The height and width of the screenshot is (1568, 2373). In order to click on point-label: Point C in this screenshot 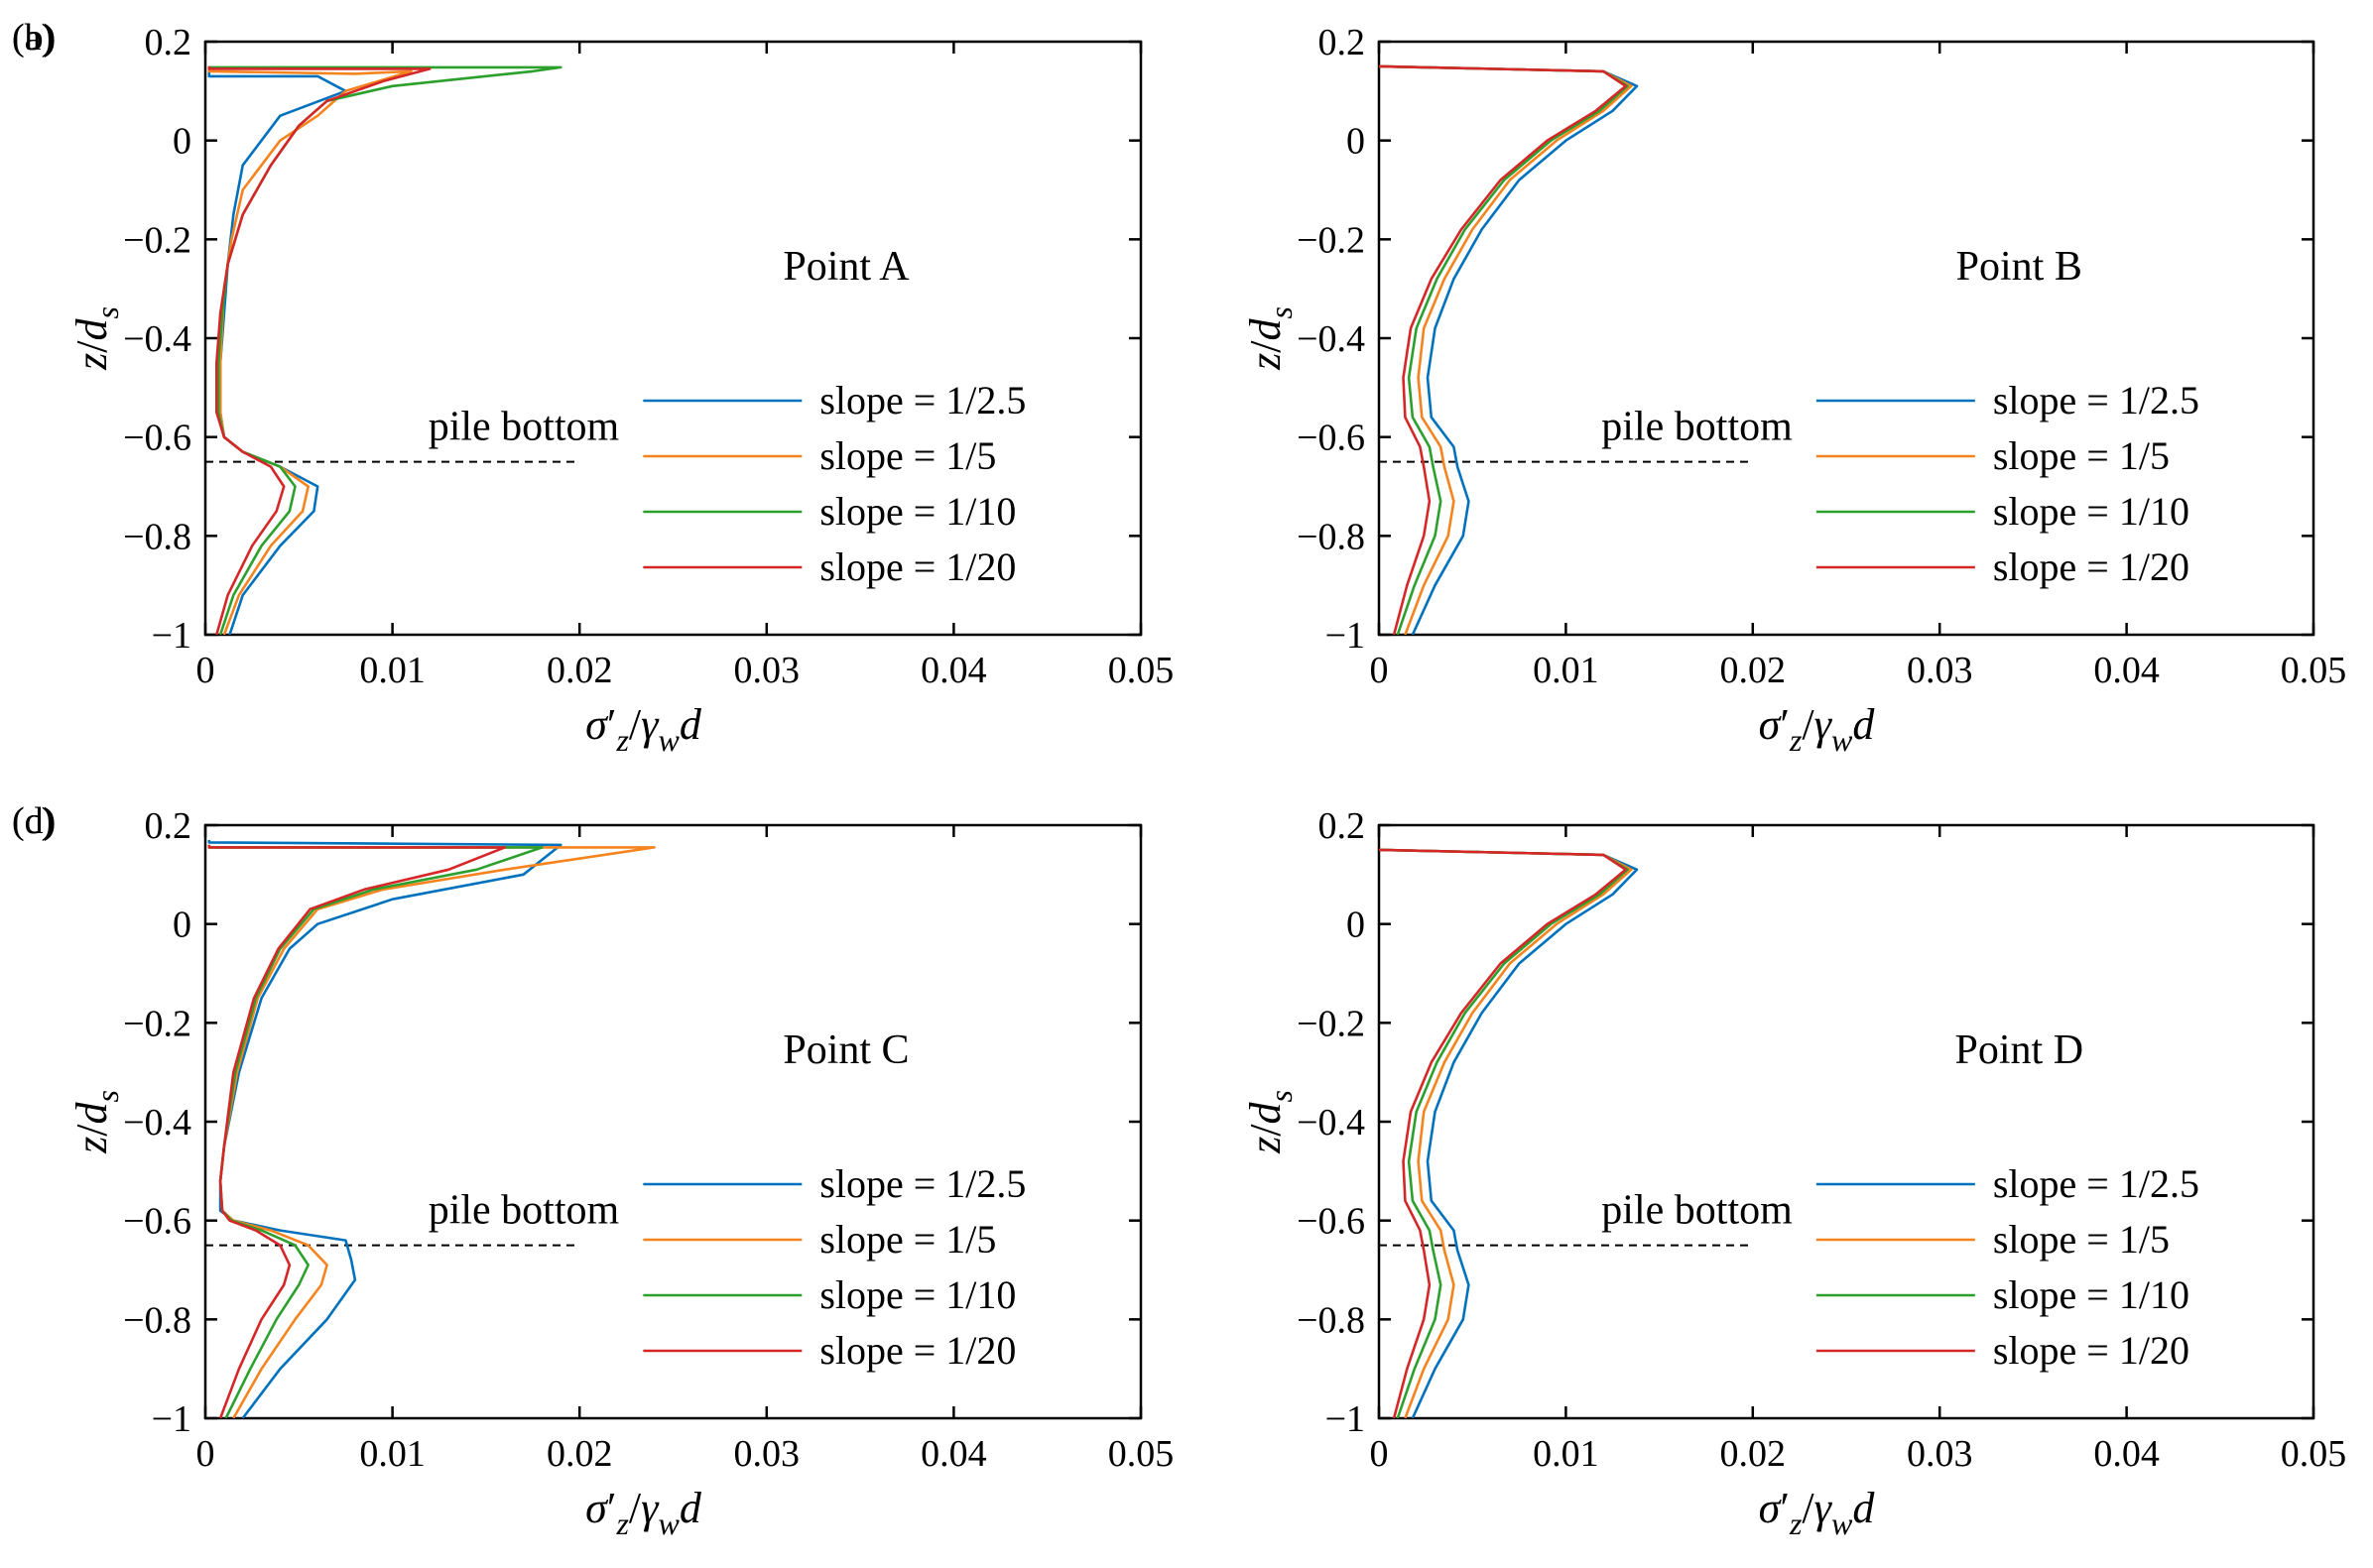, I will do `click(846, 1050)`.